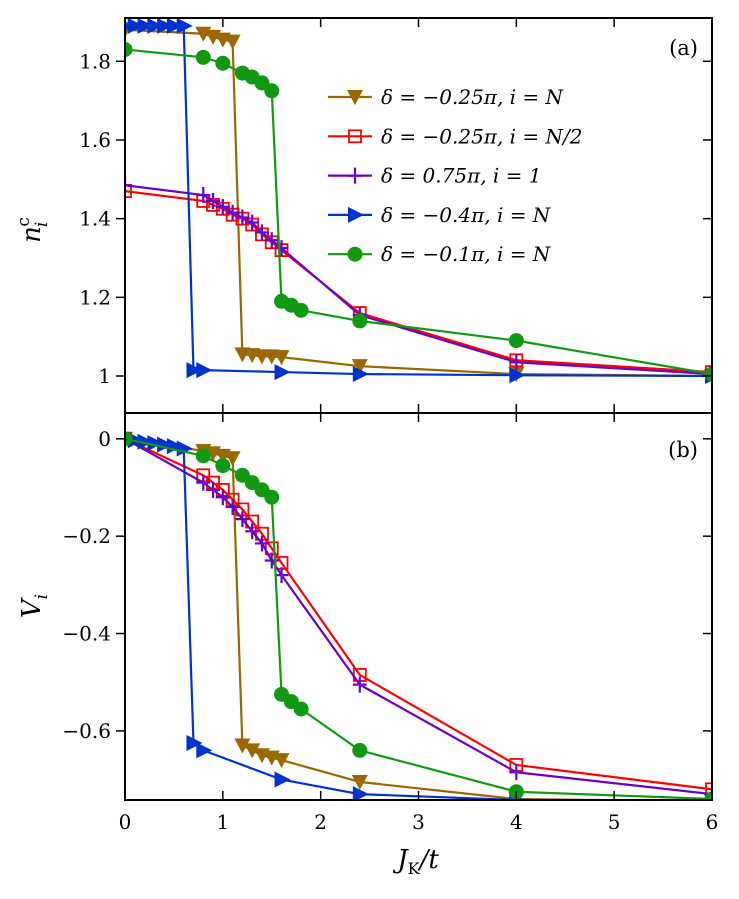  Describe the element at coordinates (482, 136) in the screenshot. I see `legend-label: δ = −0.25π, i = N/2` at that location.